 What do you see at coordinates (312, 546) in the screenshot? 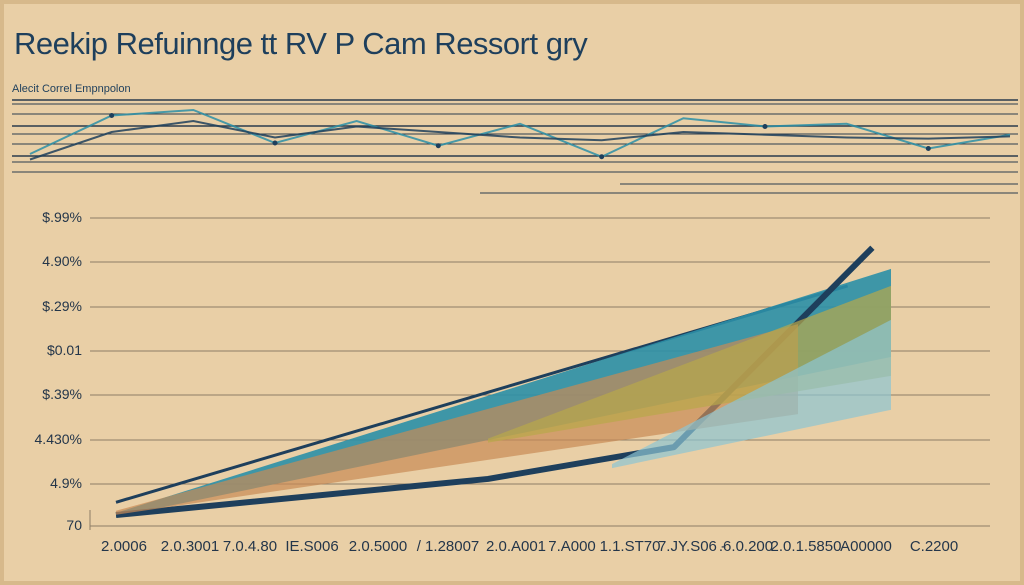
I see `x-tick-label: IE.S006` at bounding box center [312, 546].